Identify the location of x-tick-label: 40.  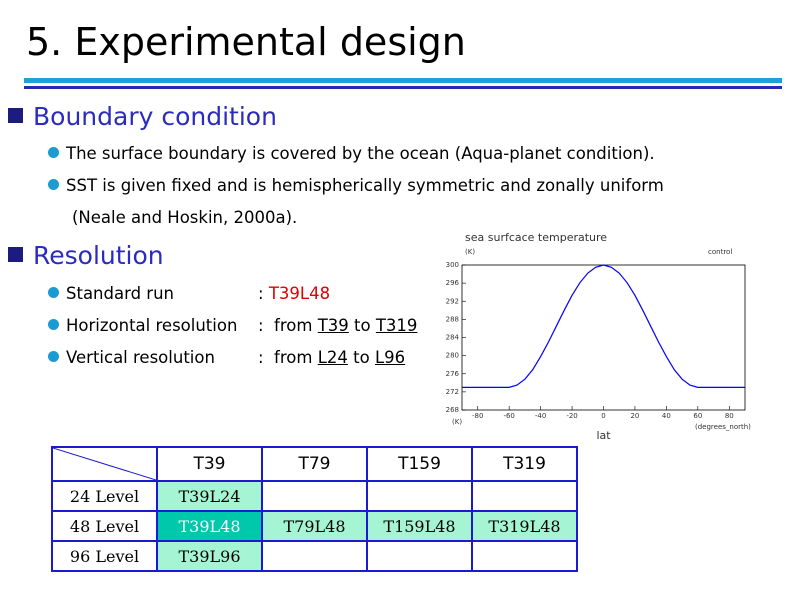
(666, 416).